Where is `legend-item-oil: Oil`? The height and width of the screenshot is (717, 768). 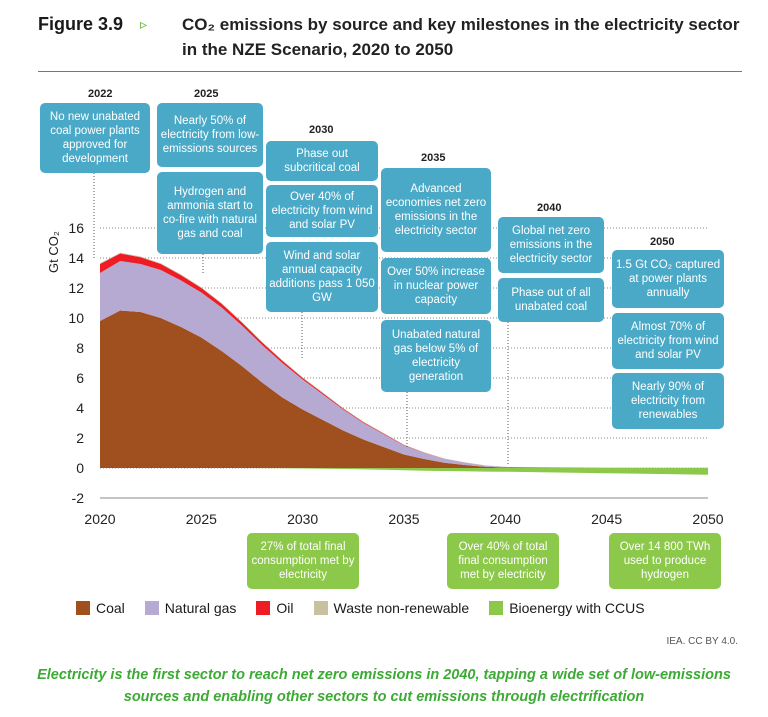
legend-item-oil: Oil is located at coordinates (275, 608).